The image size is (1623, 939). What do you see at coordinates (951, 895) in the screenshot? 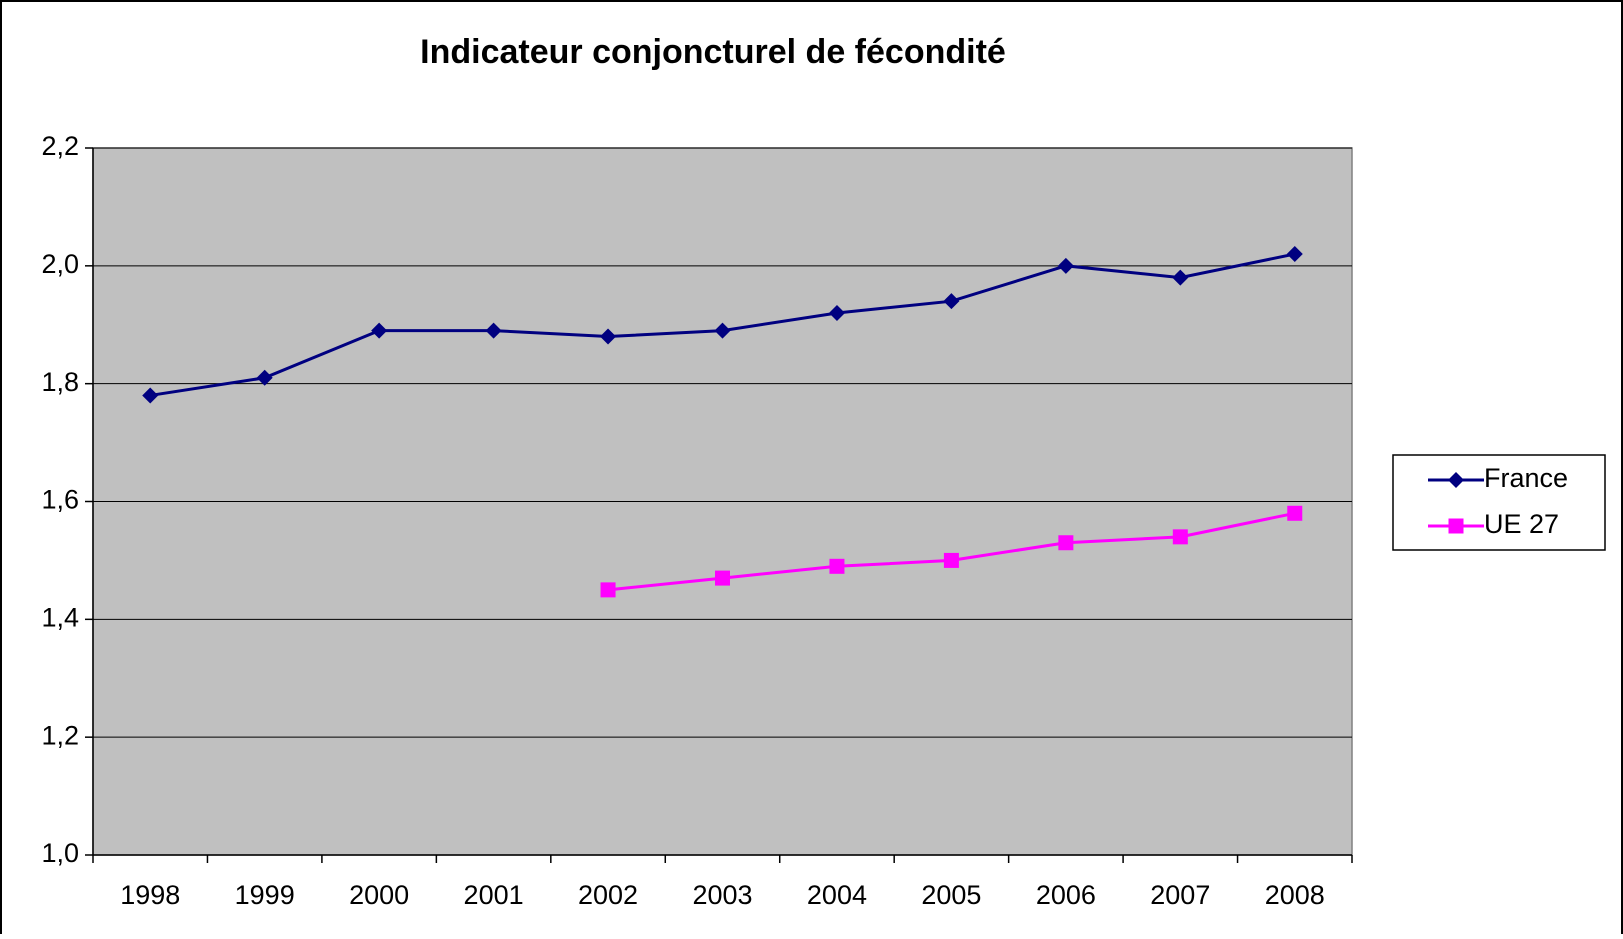
I see `x-tick-label: 2005` at bounding box center [951, 895].